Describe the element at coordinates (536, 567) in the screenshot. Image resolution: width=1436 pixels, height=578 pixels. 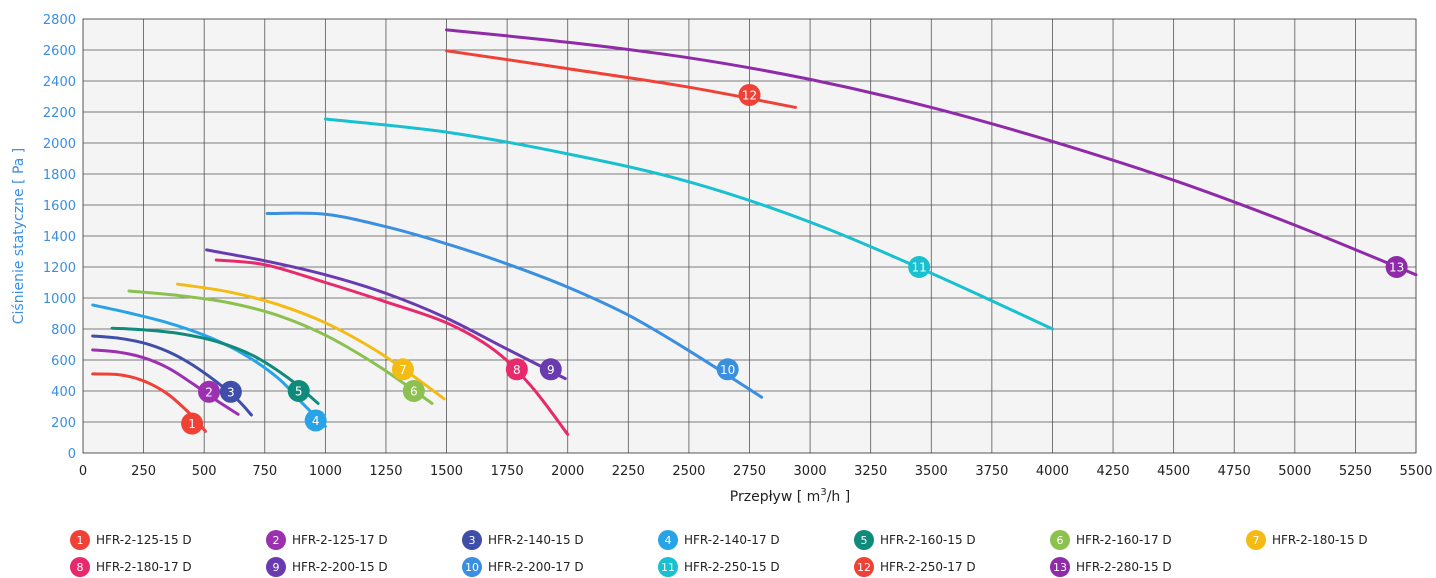
I see `legend-label: HFR-2-200-17 D` at that location.